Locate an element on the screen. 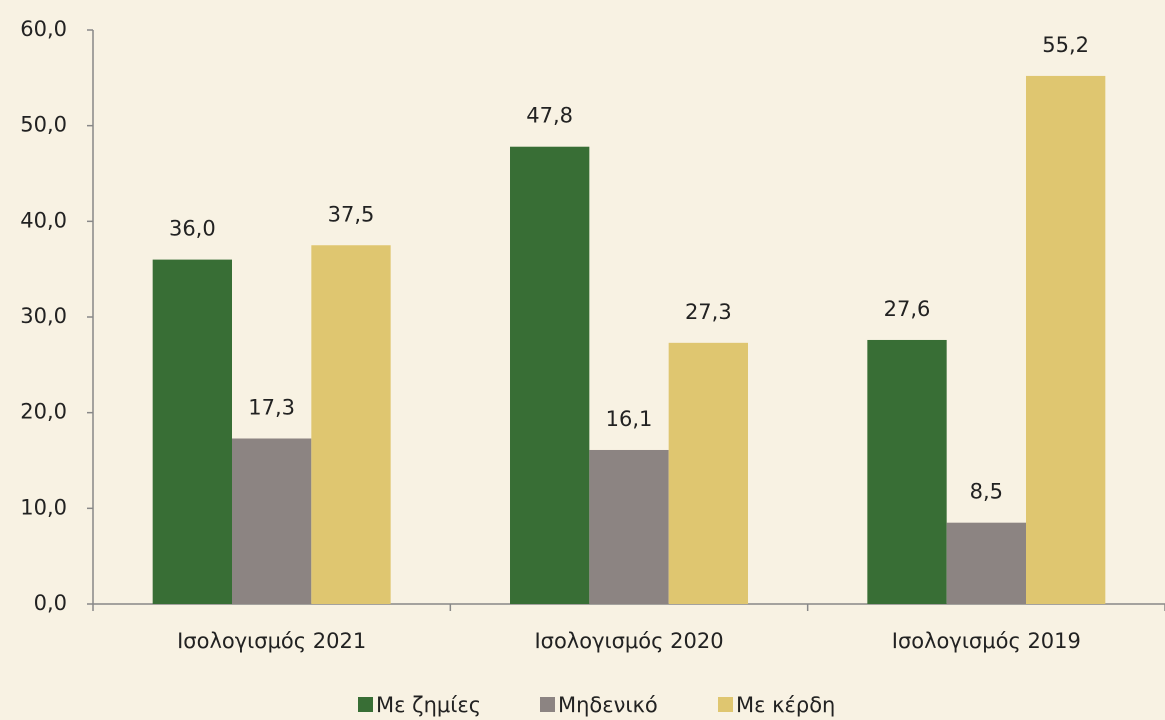 This screenshot has height=720, width=1165. value-label: 17,3 is located at coordinates (271, 407).